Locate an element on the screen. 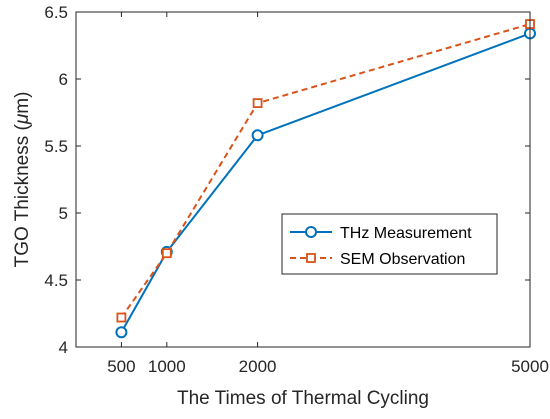 The image size is (550, 419). x-axis-title: The Times of Thermal Cycling is located at coordinates (303, 398).